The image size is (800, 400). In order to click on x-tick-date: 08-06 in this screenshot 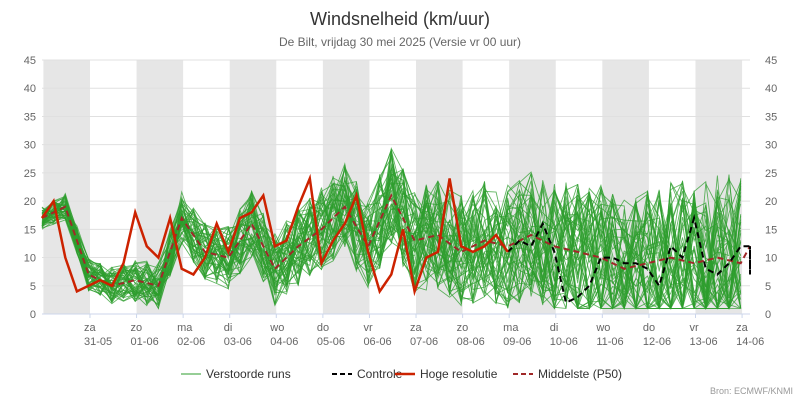, I will do `click(471, 342)`.